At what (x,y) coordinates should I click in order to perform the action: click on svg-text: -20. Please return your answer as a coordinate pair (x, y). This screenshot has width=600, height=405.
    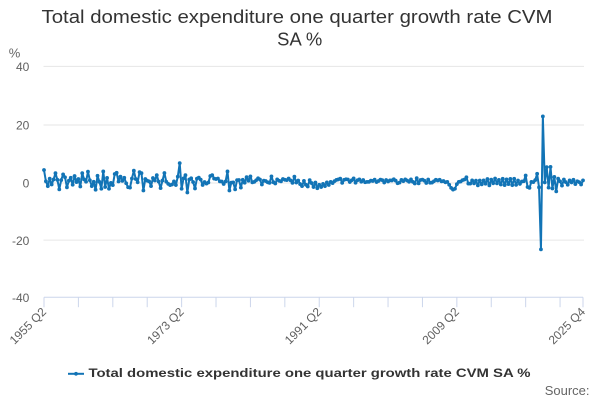
    Looking at the image, I should click on (21, 241).